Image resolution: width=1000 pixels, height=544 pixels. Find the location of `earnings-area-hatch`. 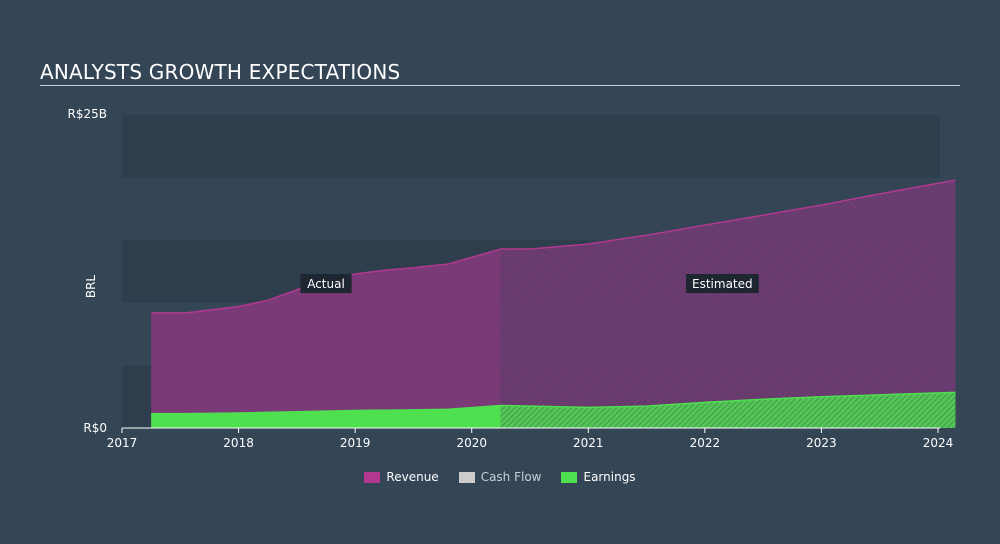

earnings-area-hatch is located at coordinates (728, 410).